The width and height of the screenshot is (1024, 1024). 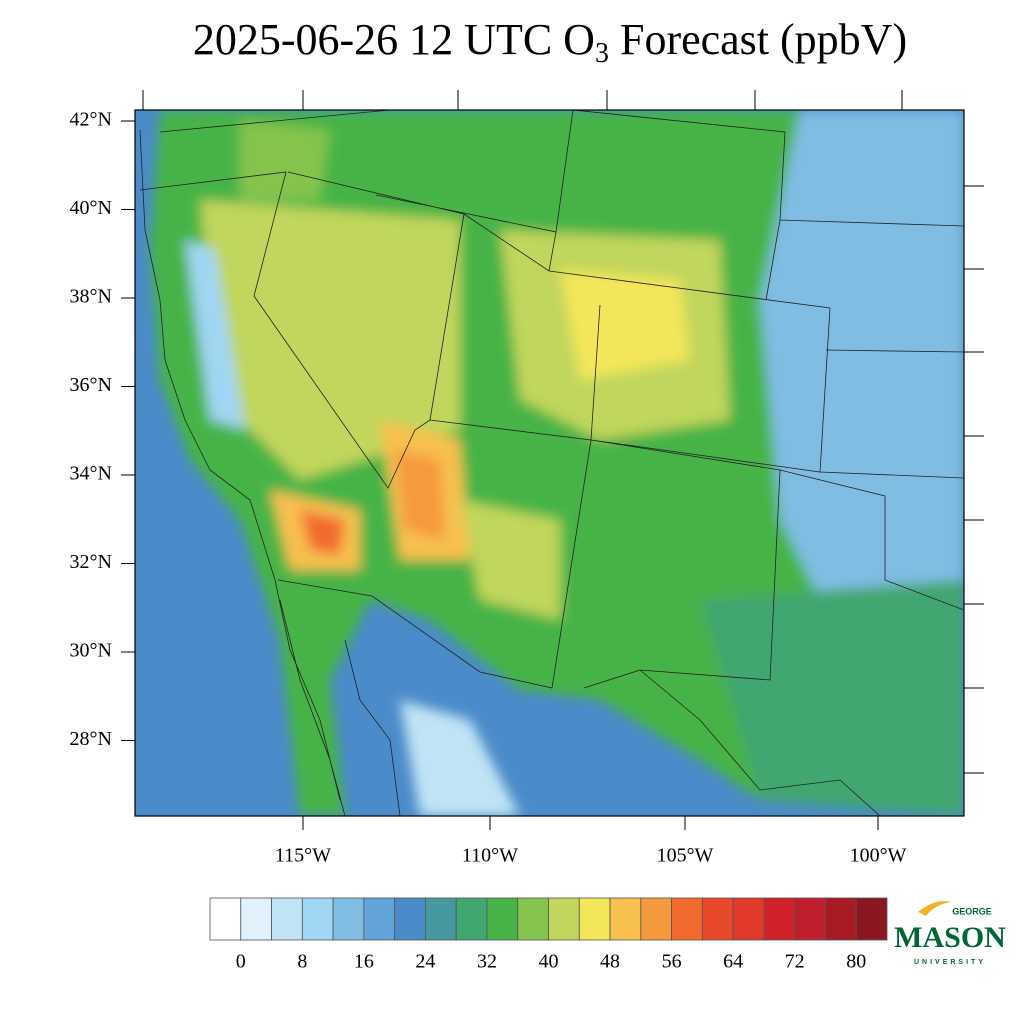 I want to click on lat-label: 36°N, so click(x=91, y=385).